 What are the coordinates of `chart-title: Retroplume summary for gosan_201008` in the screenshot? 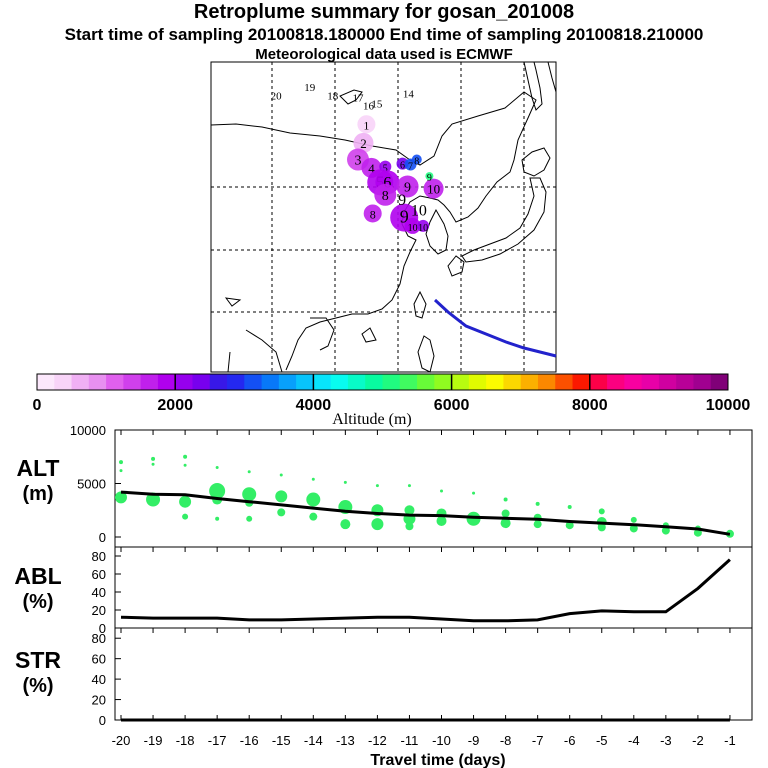 It's located at (384, 12).